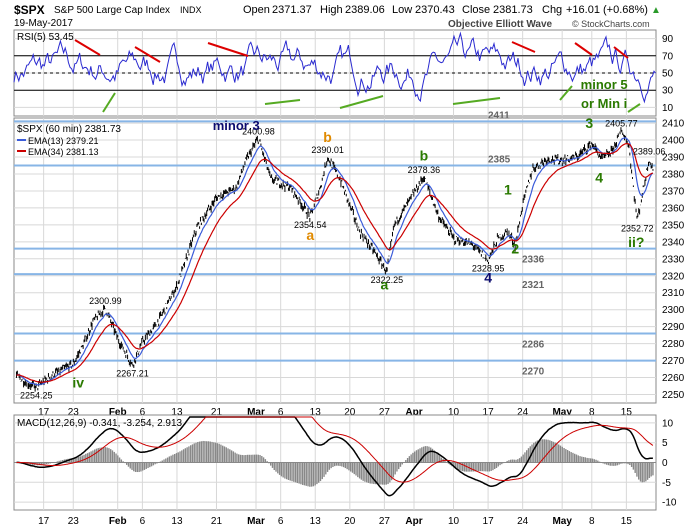  What do you see at coordinates (292, 10) in the screenshot?
I see `open-value: 2371.37` at bounding box center [292, 10].